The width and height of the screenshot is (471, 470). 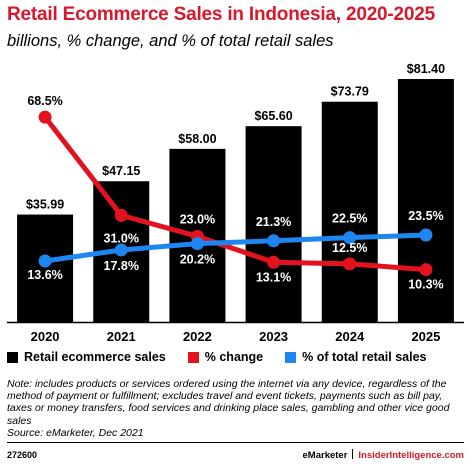 I want to click on bar-label-2024: $73.79, so click(x=350, y=92).